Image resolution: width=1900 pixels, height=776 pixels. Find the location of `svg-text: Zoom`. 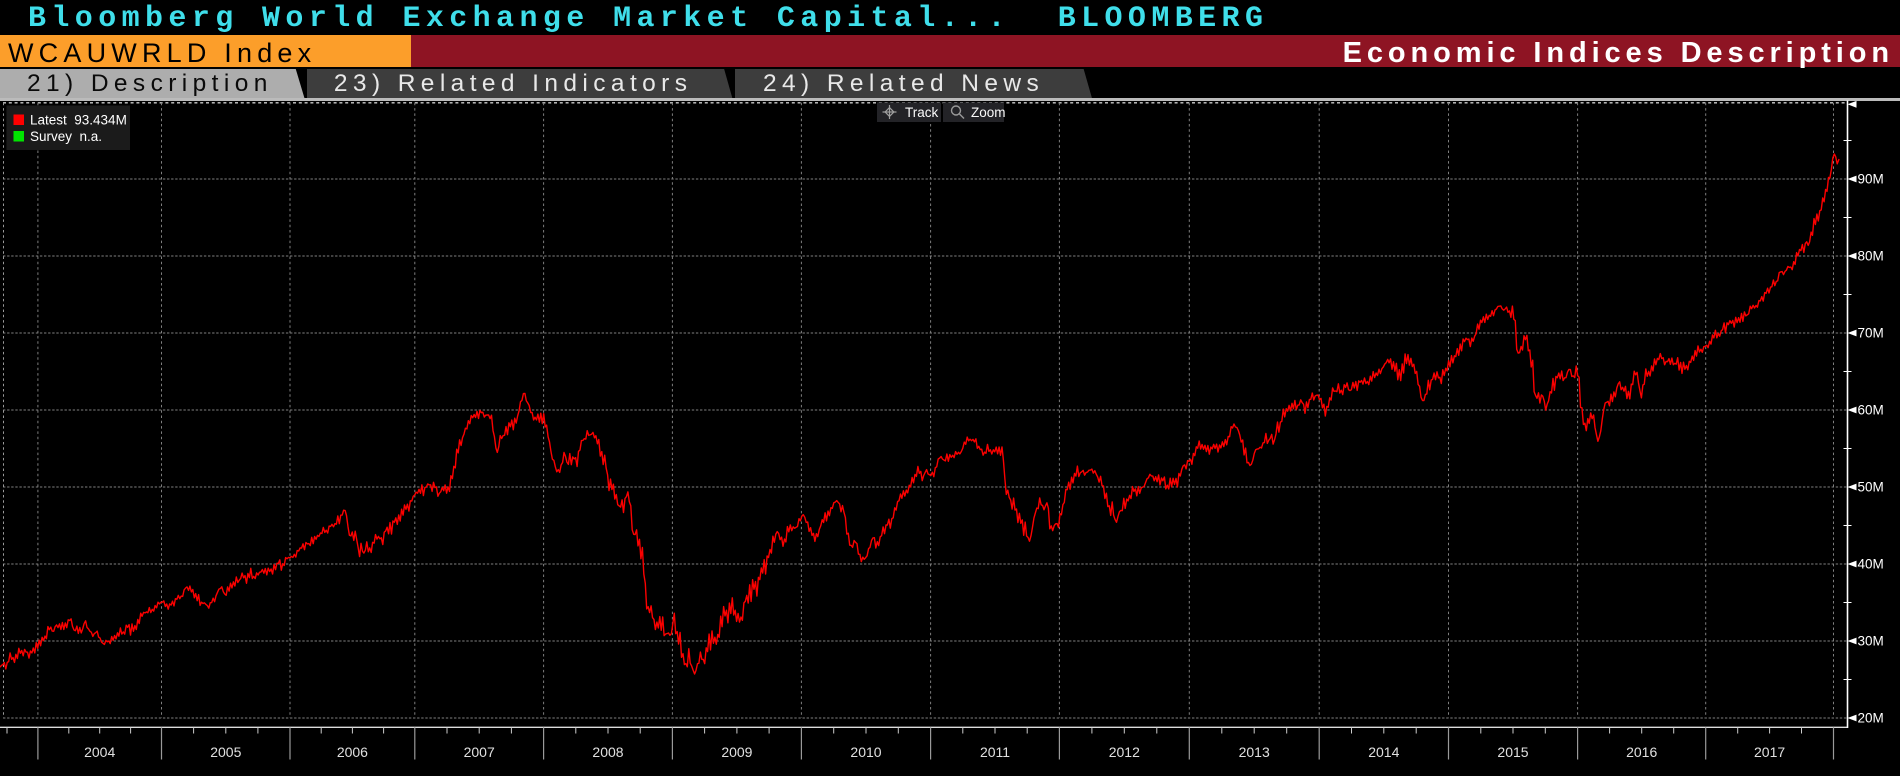

svg-text: Zoom is located at coordinates (988, 112).